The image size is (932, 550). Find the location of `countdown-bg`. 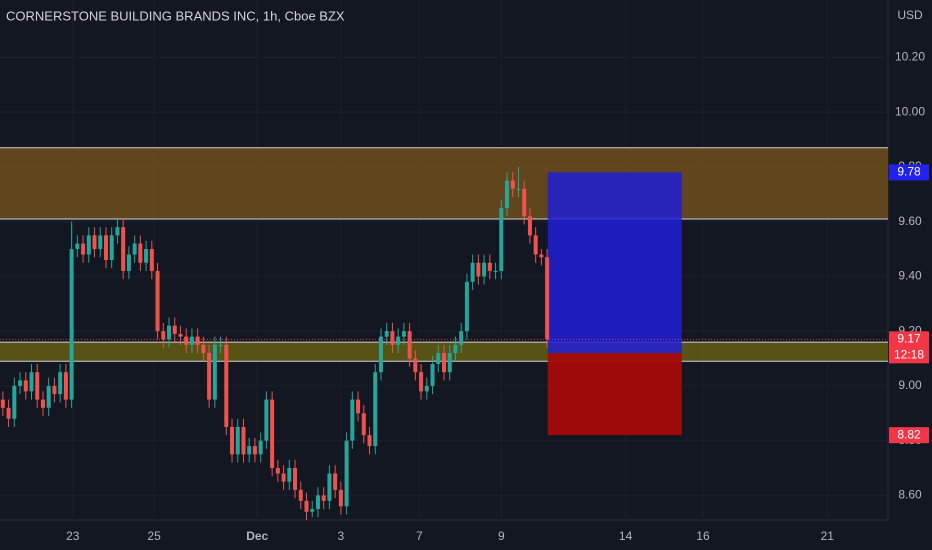

countdown-bg is located at coordinates (909, 355).